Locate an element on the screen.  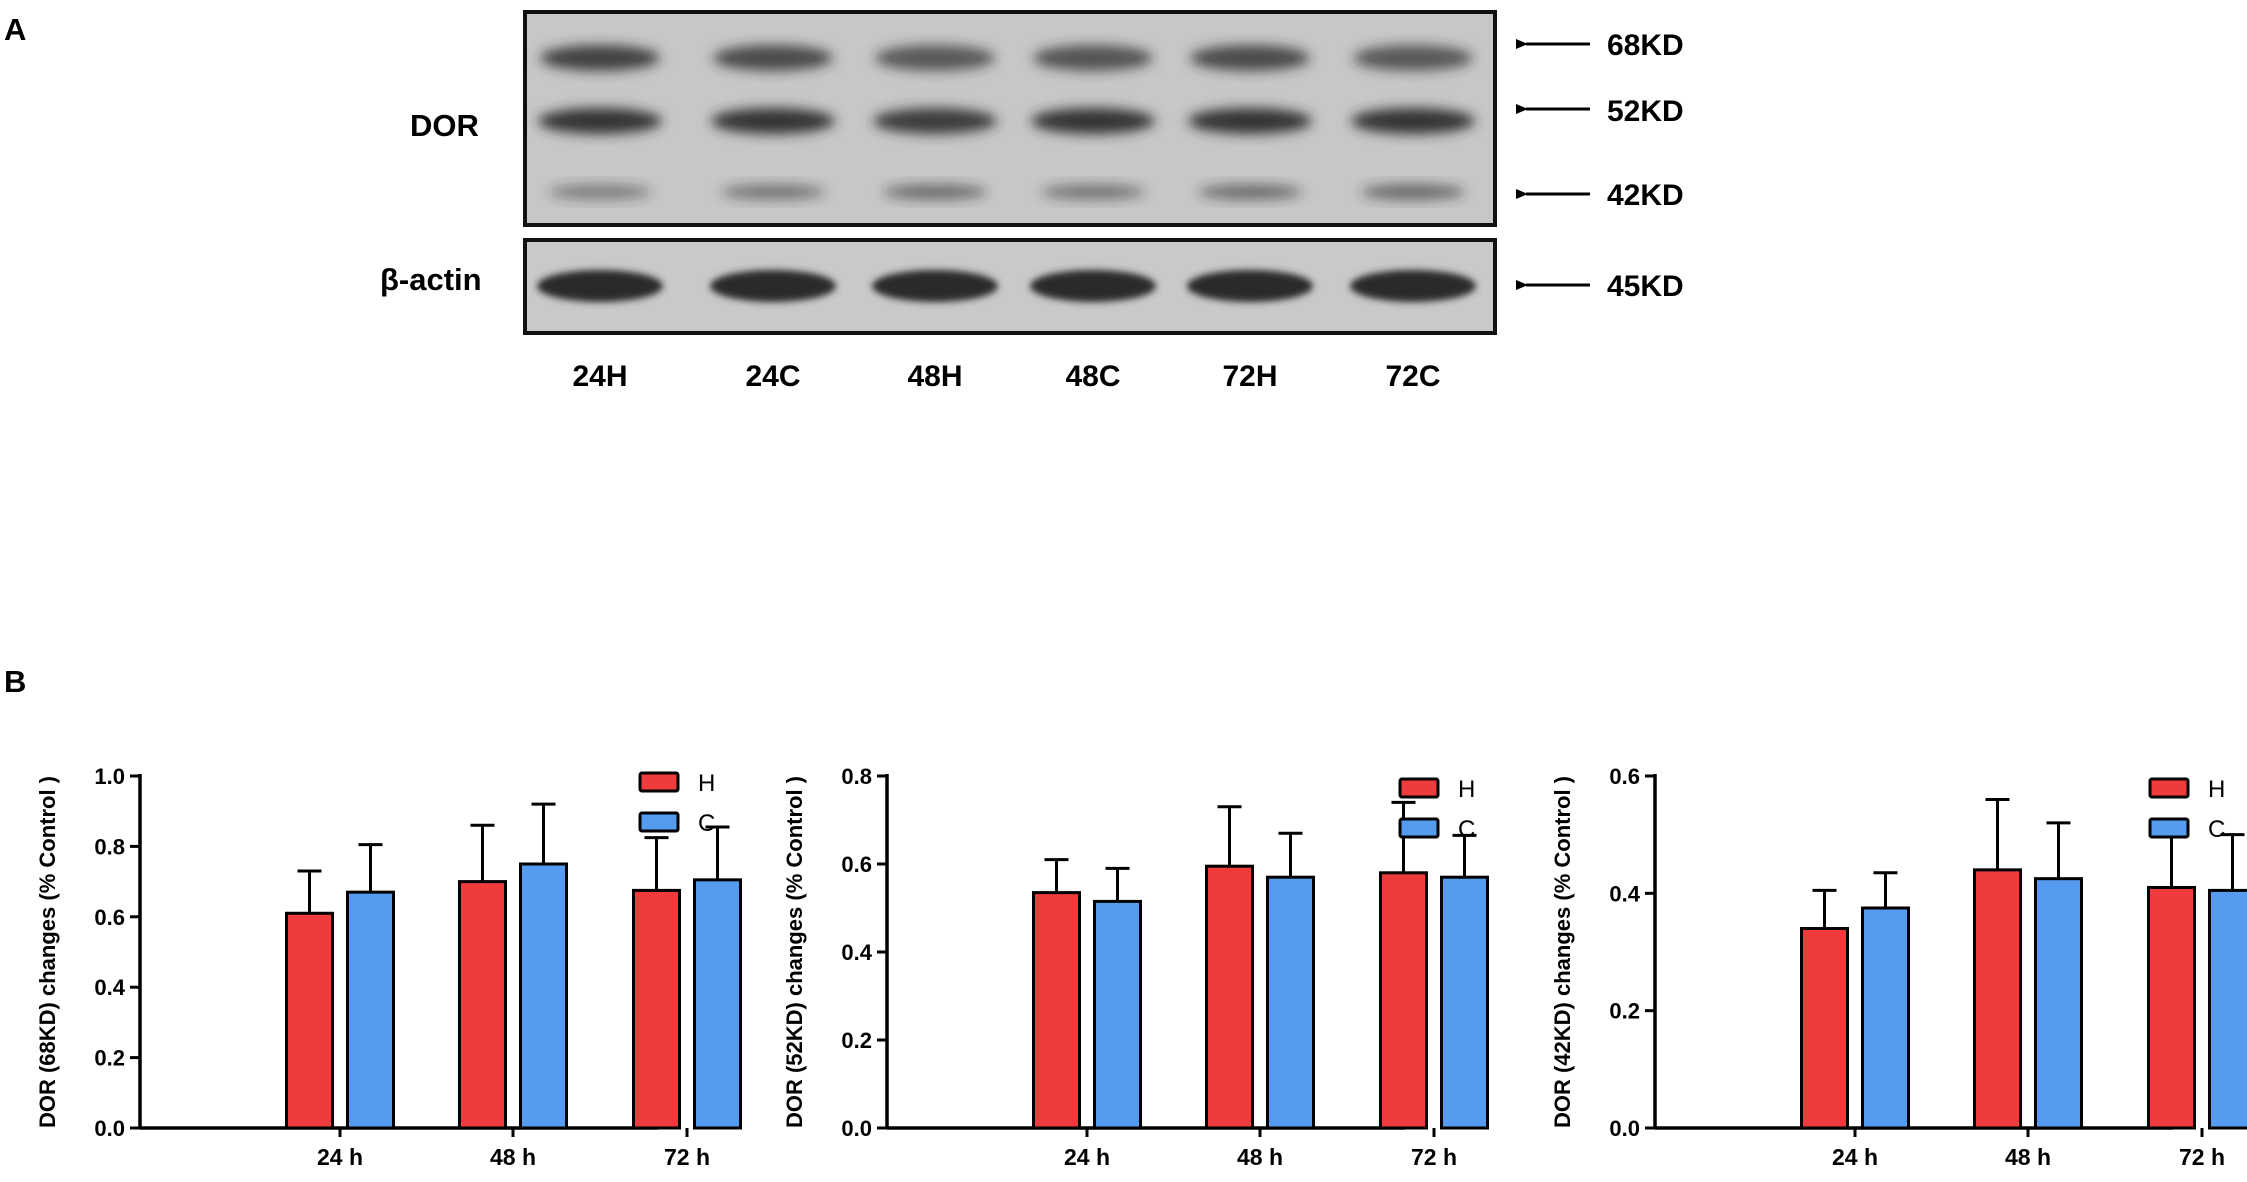
lane-label: 24C is located at coordinates (772, 376).